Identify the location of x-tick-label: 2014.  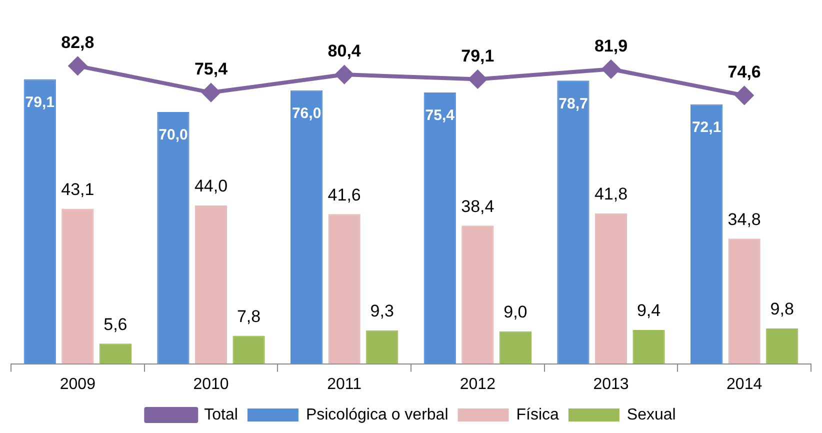
(744, 384).